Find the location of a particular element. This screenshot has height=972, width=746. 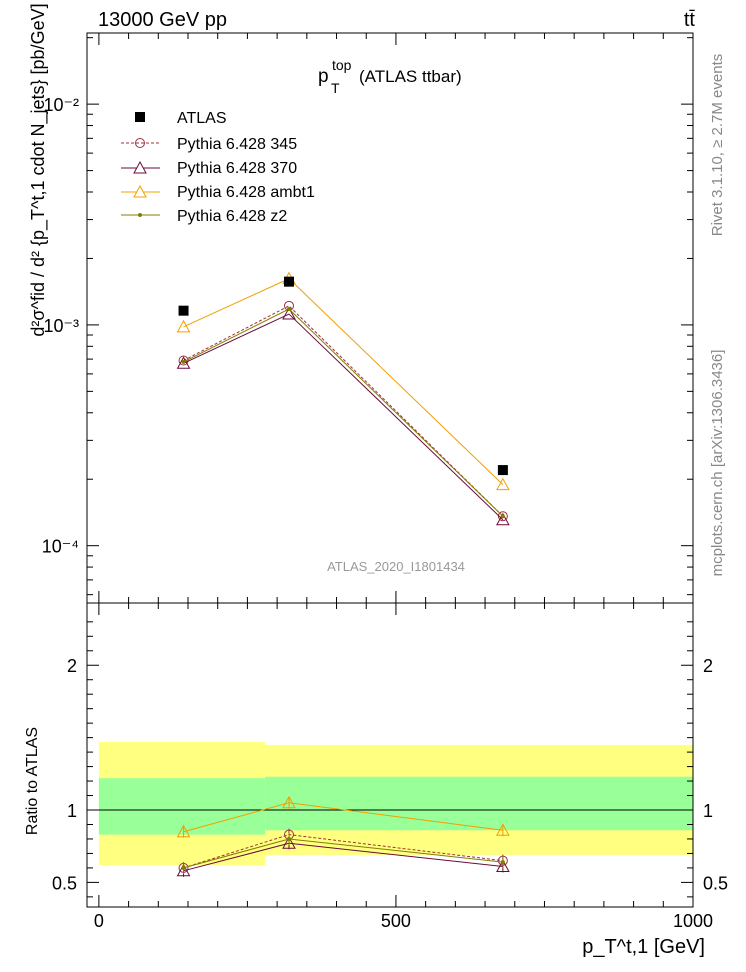

legend-label-atlas: ATLAS is located at coordinates (202, 118).